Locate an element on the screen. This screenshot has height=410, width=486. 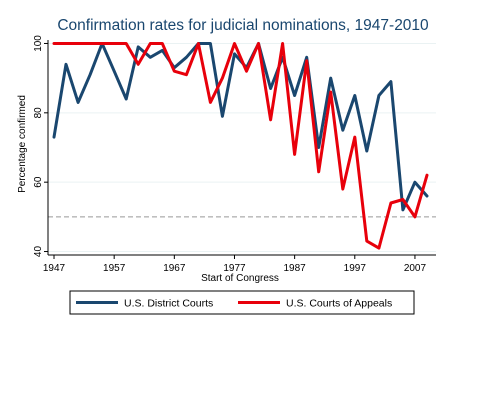
x-tick-label: 1957 is located at coordinates (114, 268).